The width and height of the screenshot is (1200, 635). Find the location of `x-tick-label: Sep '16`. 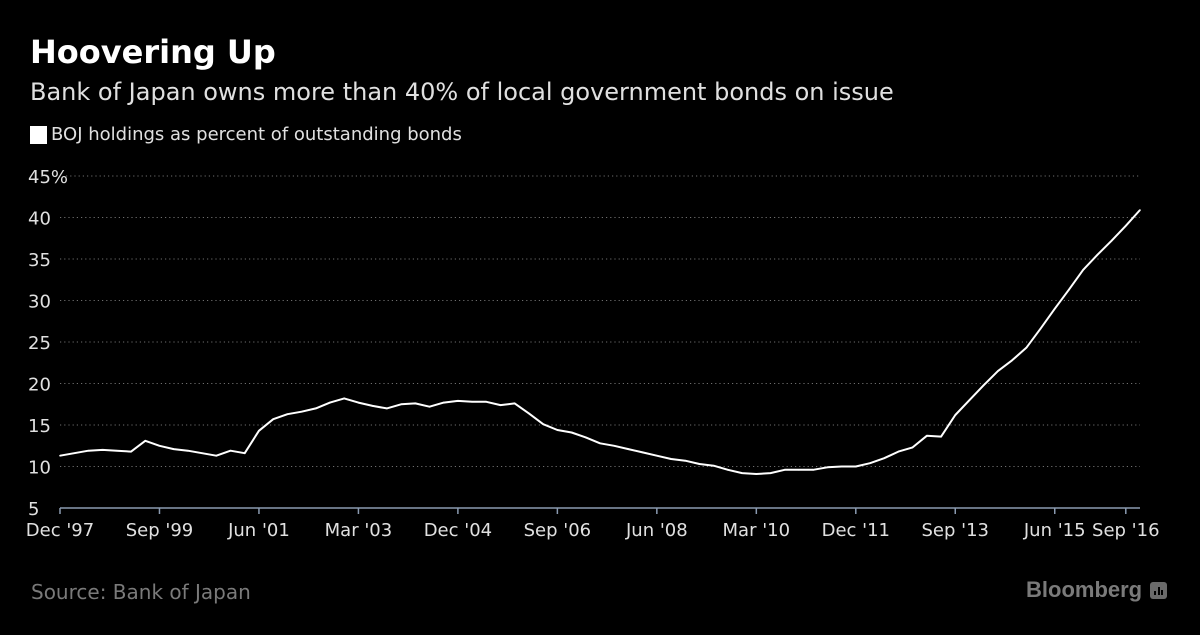

x-tick-label: Sep '16 is located at coordinates (1126, 530).